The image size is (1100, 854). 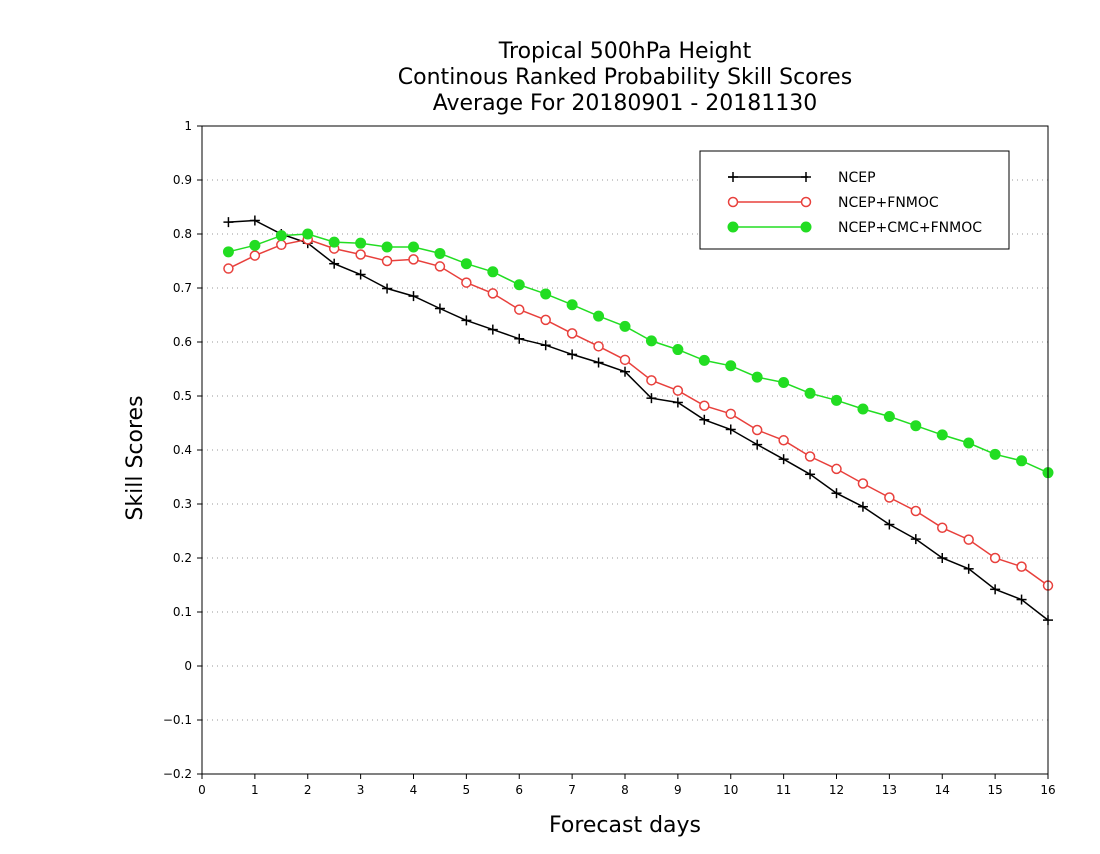 I want to click on y-tick-label: 0.7, so click(x=182, y=288).